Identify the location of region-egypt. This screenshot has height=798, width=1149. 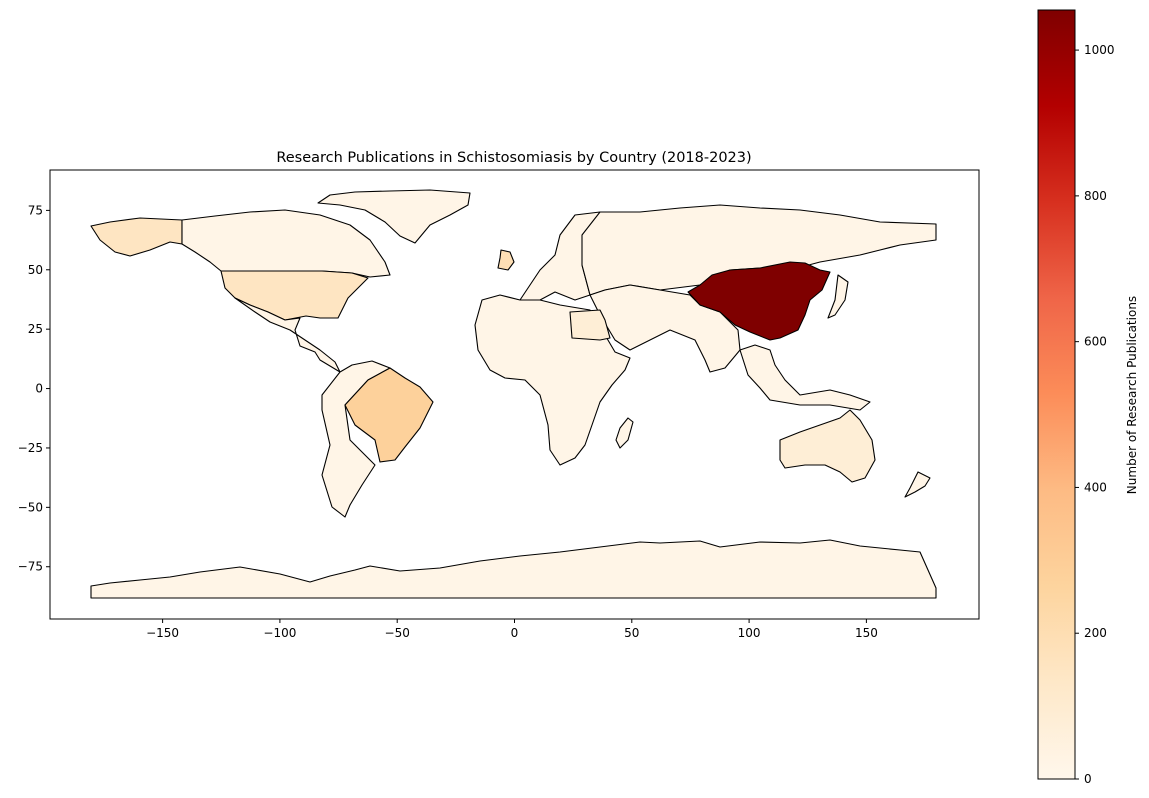
(590, 325).